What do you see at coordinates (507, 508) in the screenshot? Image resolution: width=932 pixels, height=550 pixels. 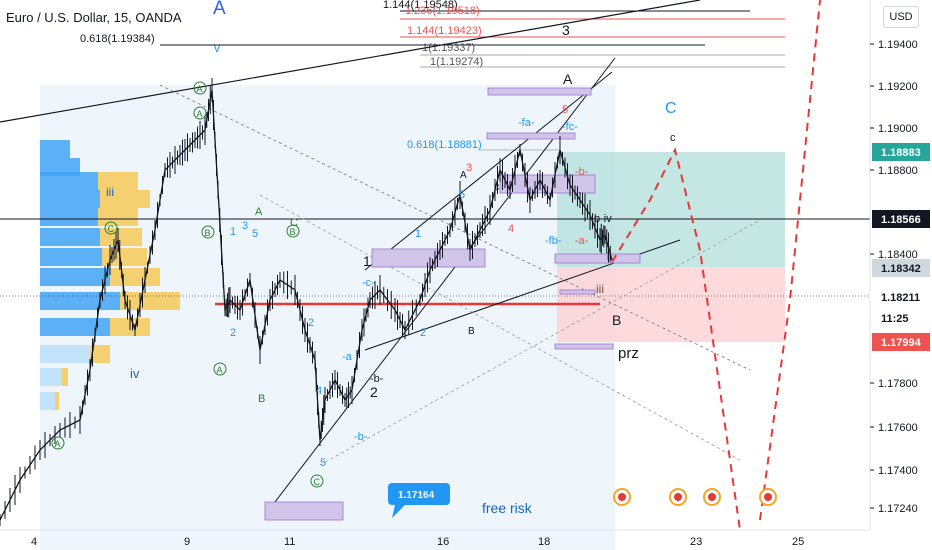 I see `free-risk-annotation: free risk` at bounding box center [507, 508].